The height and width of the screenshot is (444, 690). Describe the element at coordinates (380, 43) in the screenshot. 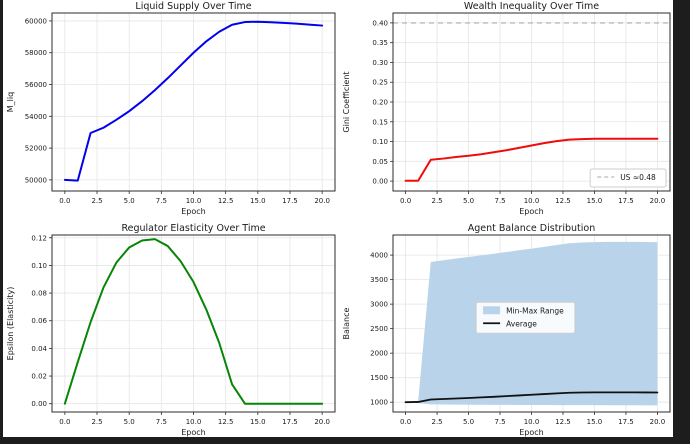

I see `svg-text: 0.35` at that location.